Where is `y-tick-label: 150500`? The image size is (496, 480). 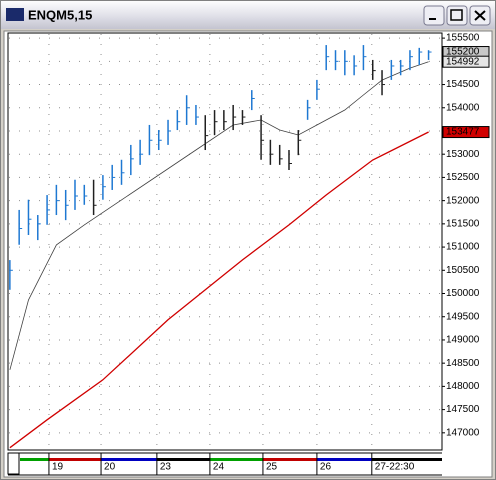
y-tick-label: 150500 is located at coordinates (463, 270).